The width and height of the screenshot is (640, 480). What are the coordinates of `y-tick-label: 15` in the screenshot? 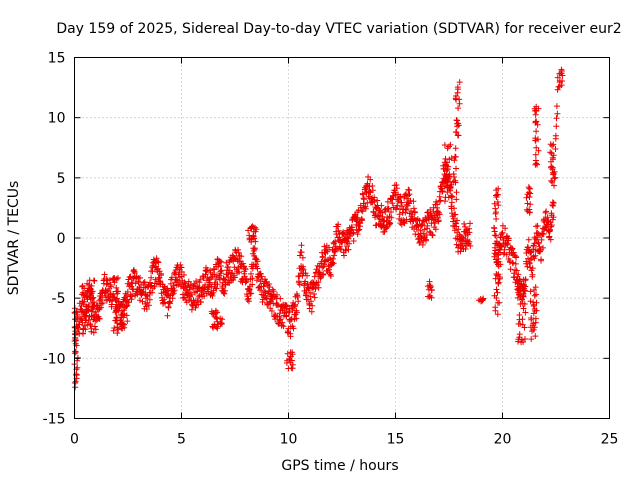 It's located at (57, 59).